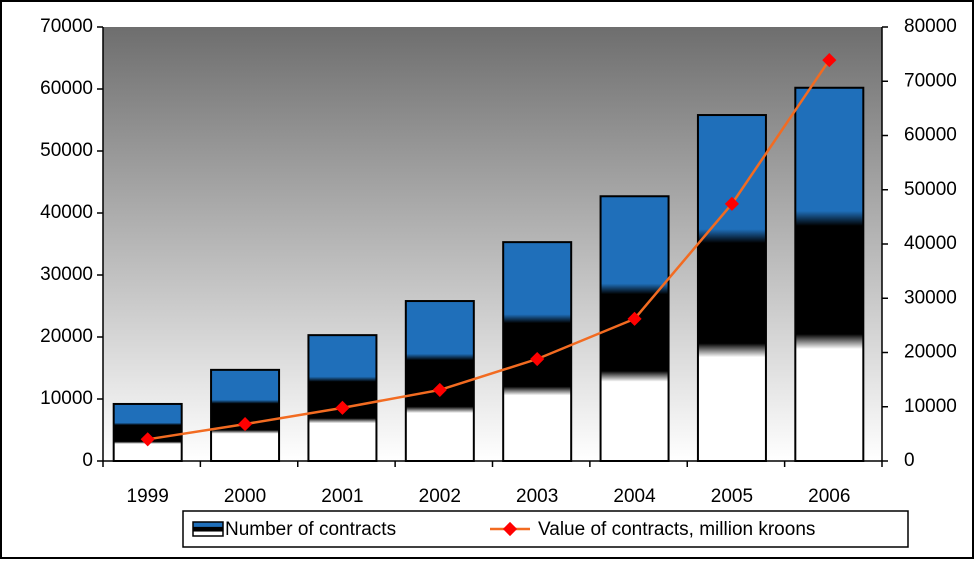 This screenshot has height=564, width=974. What do you see at coordinates (510, 529) in the screenshot?
I see `legend-marker` at bounding box center [510, 529].